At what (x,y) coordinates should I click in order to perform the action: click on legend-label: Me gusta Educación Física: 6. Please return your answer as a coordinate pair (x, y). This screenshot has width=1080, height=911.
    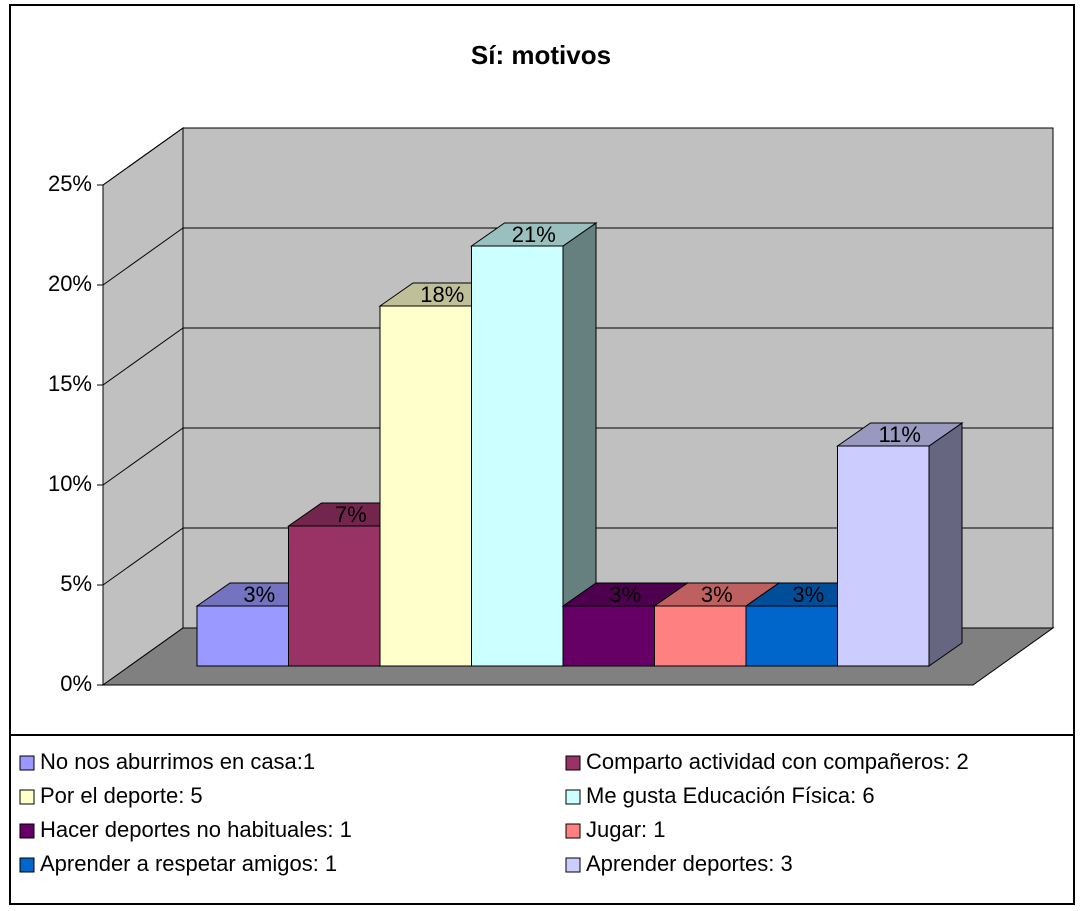
    Looking at the image, I should click on (730, 795).